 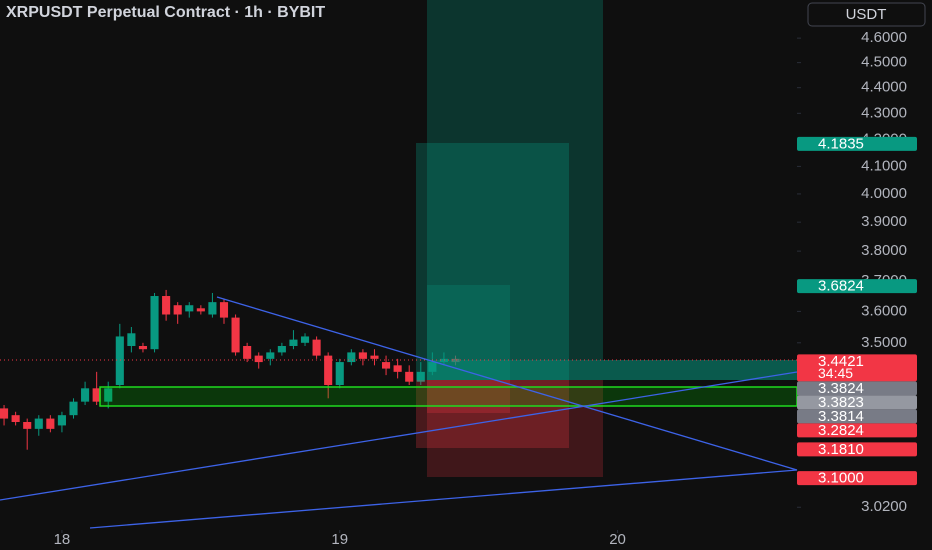 I want to click on y-tick-label: 3.0200, so click(x=884, y=506).